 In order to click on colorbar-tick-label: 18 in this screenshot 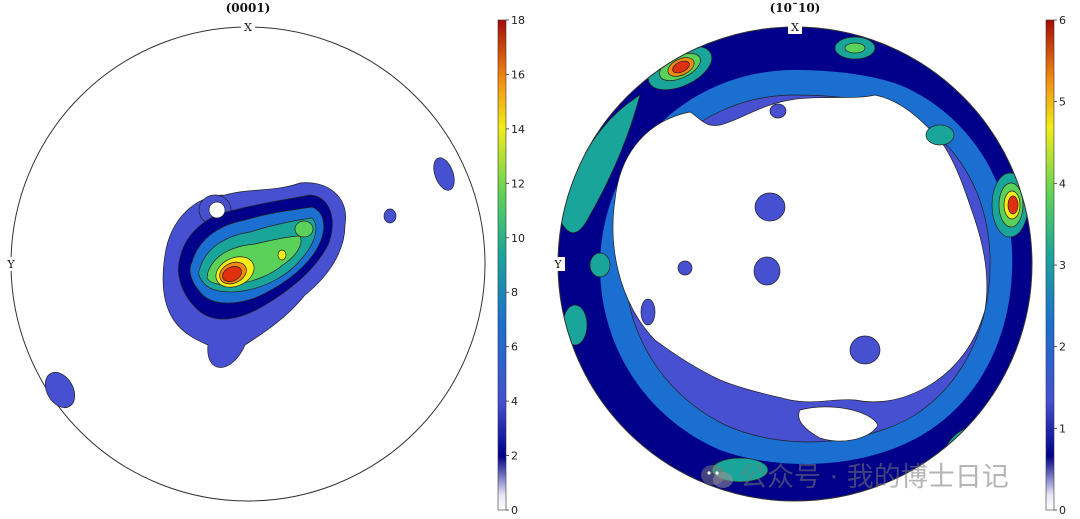, I will do `click(518, 20)`.